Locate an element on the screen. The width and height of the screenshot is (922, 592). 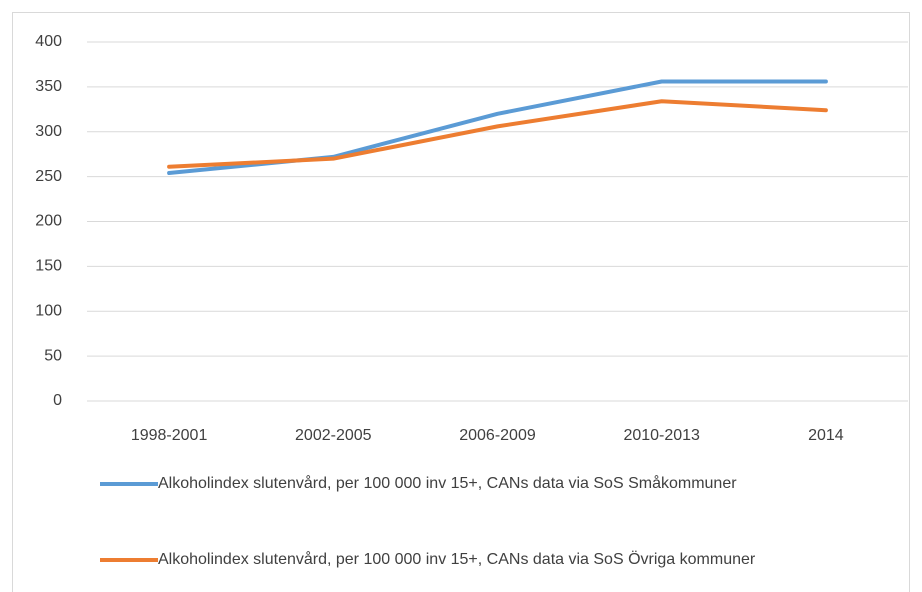
x-tick-label: 2002-2005 is located at coordinates (333, 435).